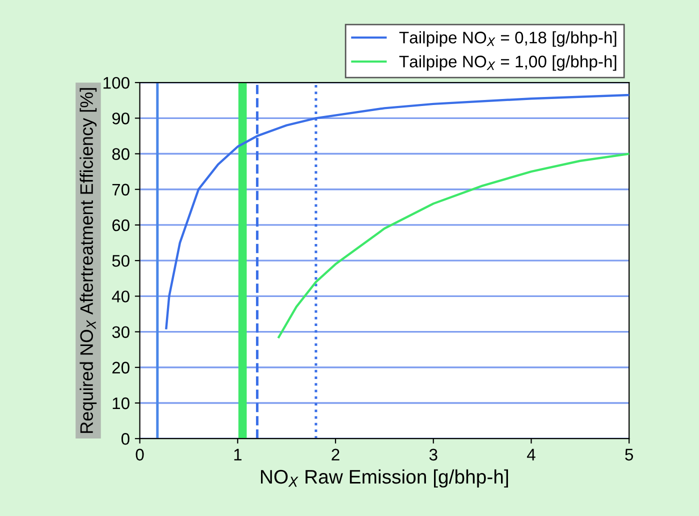 The height and width of the screenshot is (516, 699). Describe the element at coordinates (121, 332) in the screenshot. I see `y-tick-label: 30` at that location.